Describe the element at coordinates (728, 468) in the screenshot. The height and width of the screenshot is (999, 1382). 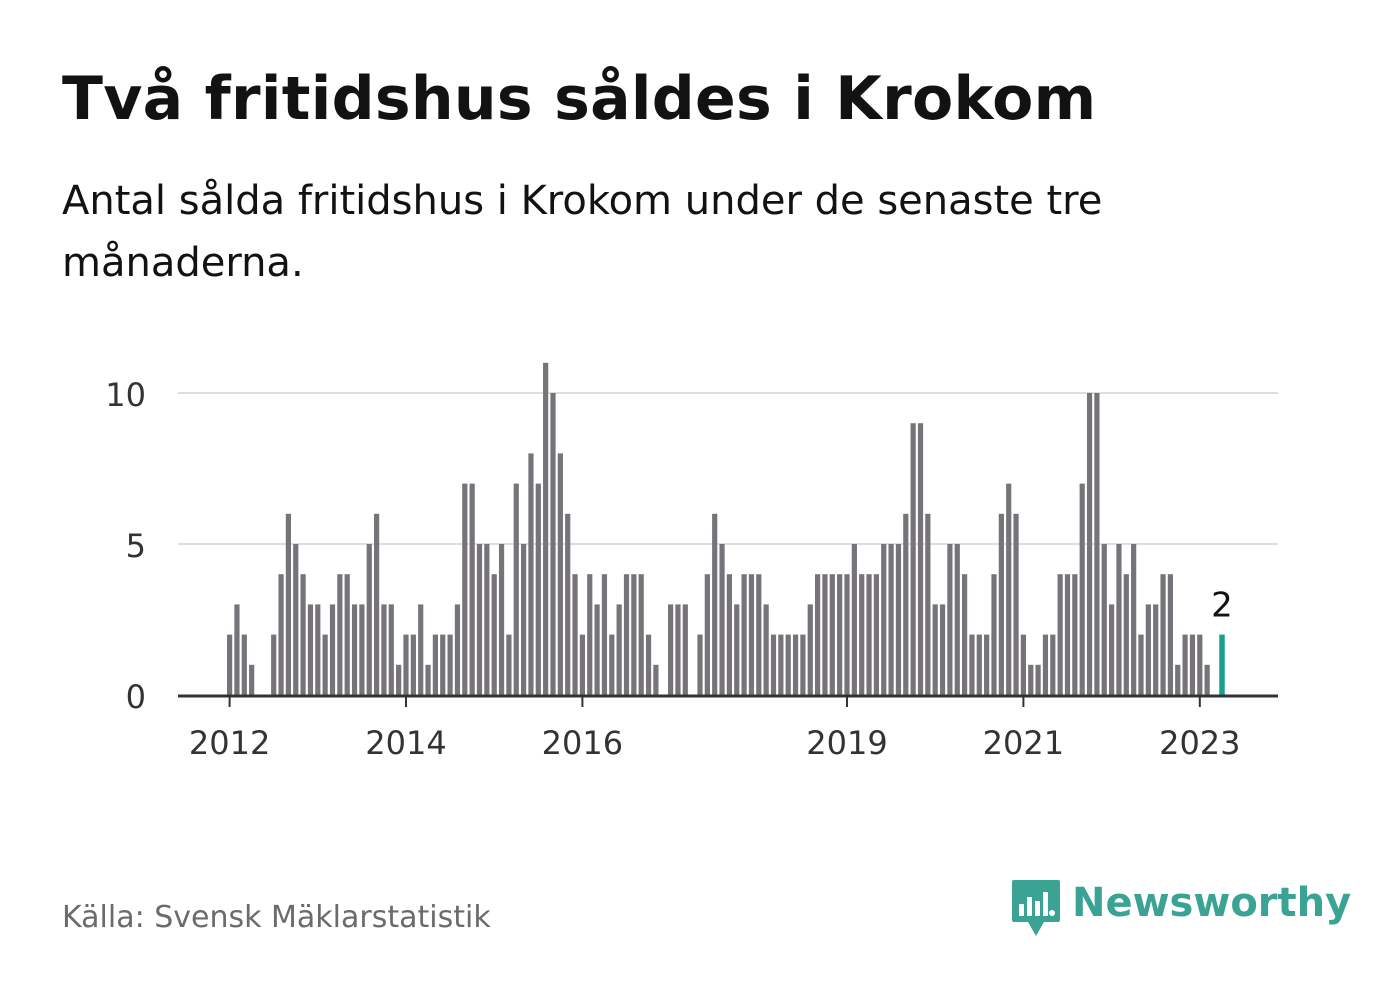
I see `gridlines` at that location.